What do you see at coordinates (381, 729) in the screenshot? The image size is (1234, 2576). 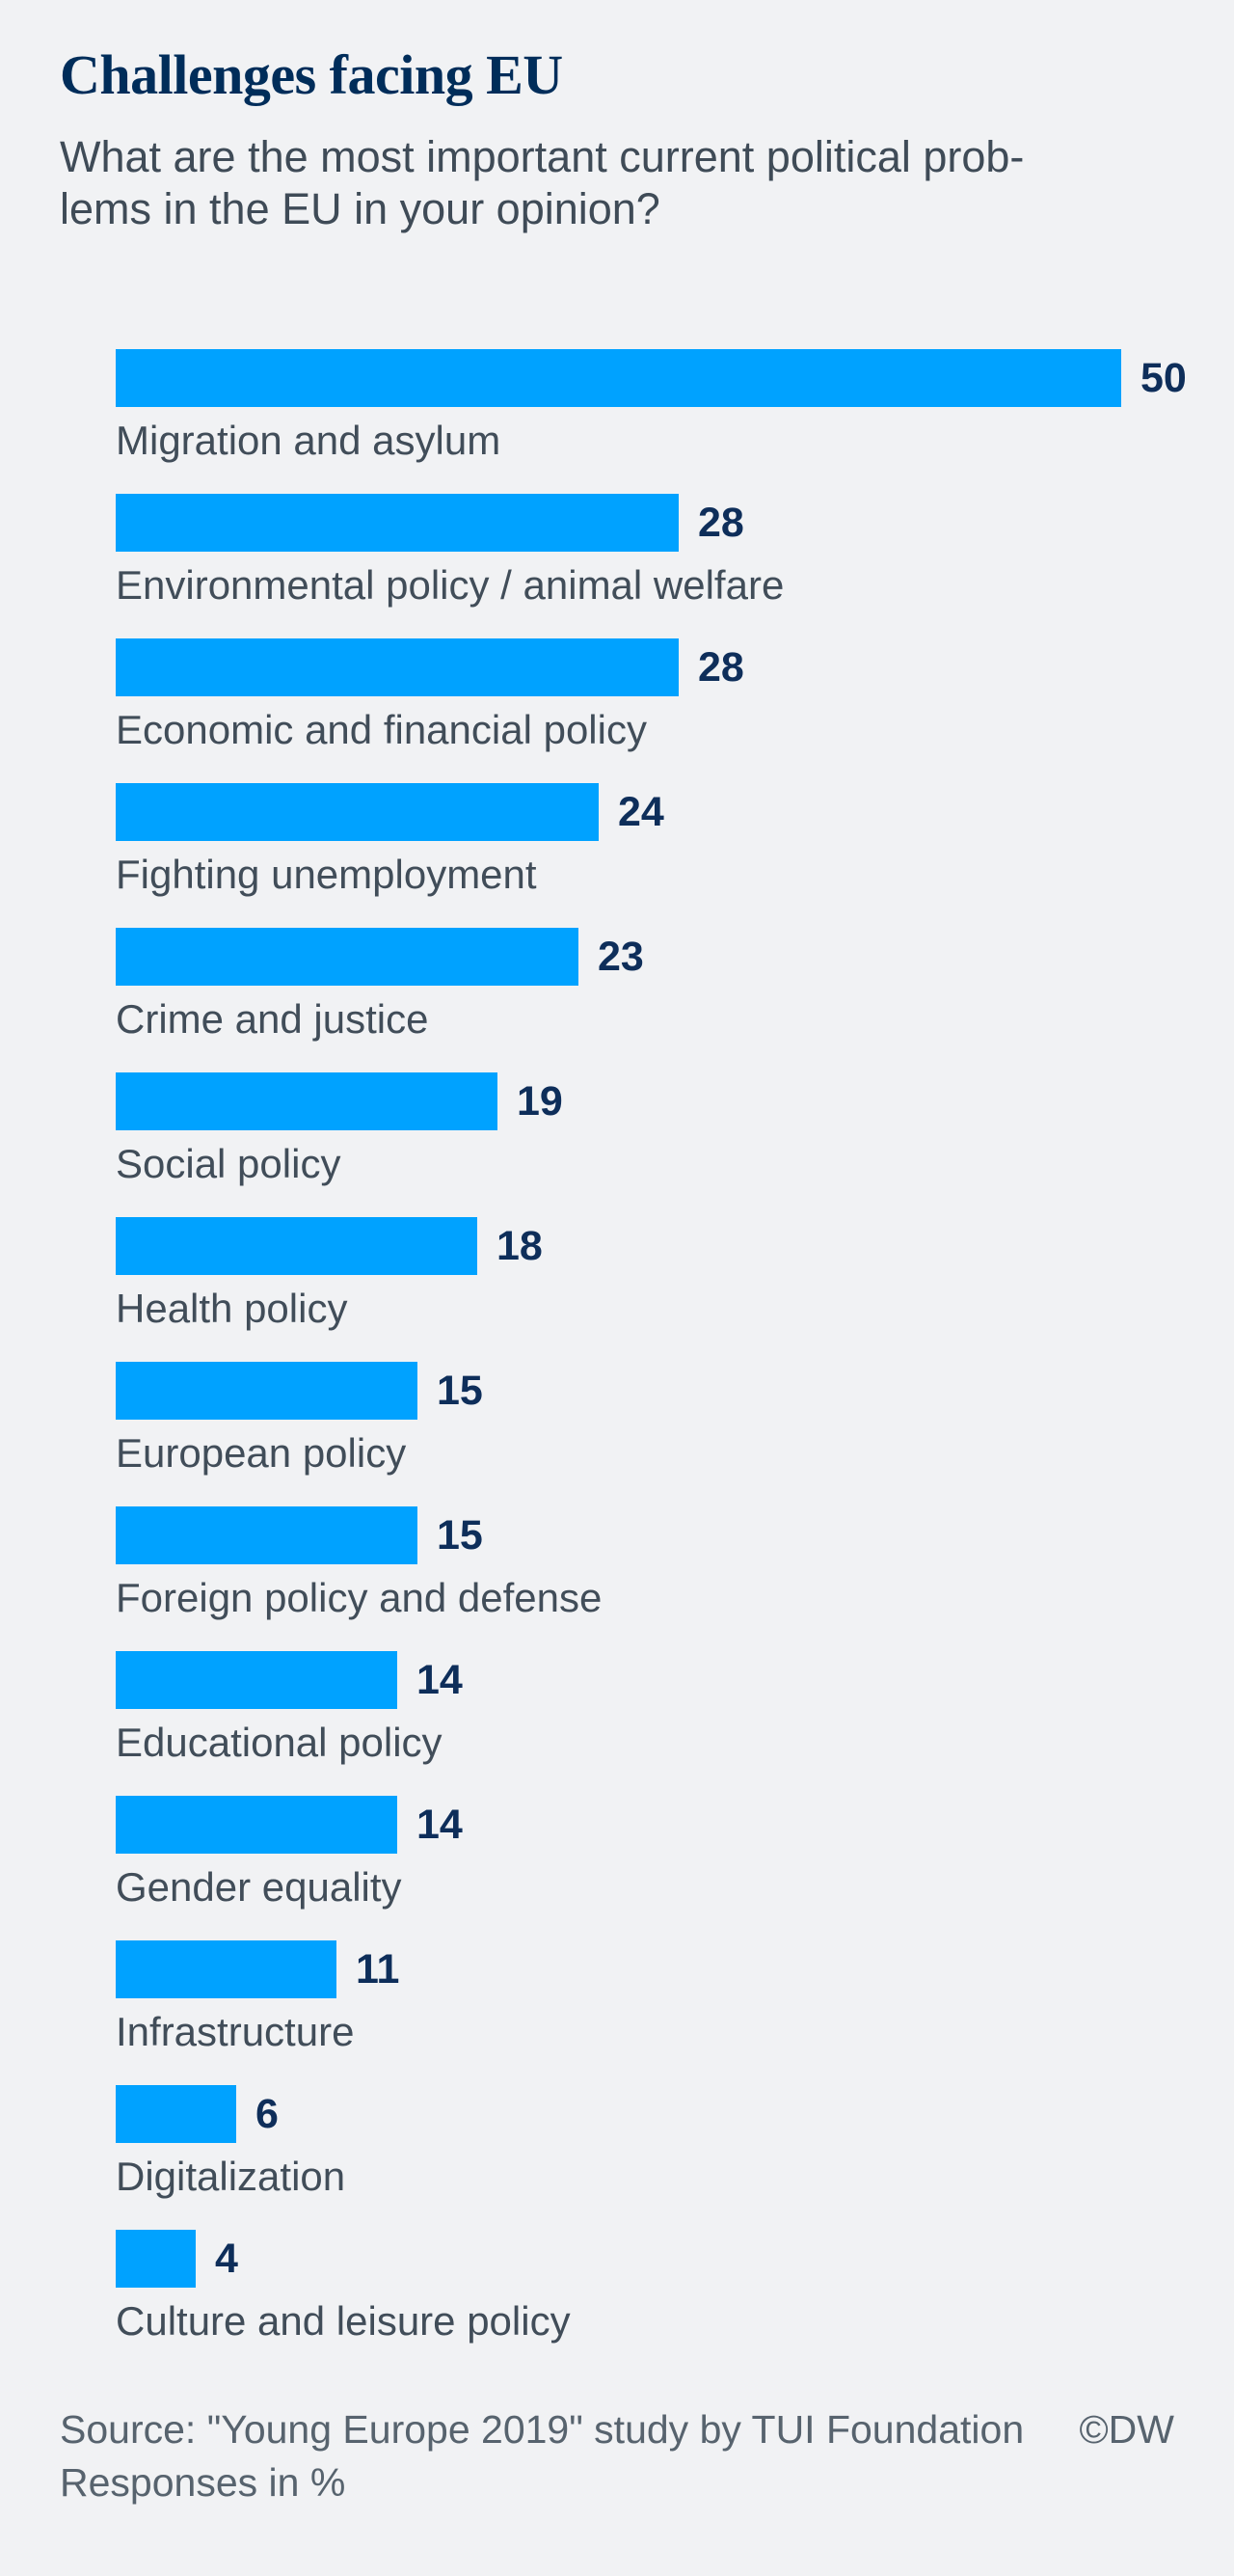 I see `bar-label: Economic and financial policy` at bounding box center [381, 729].